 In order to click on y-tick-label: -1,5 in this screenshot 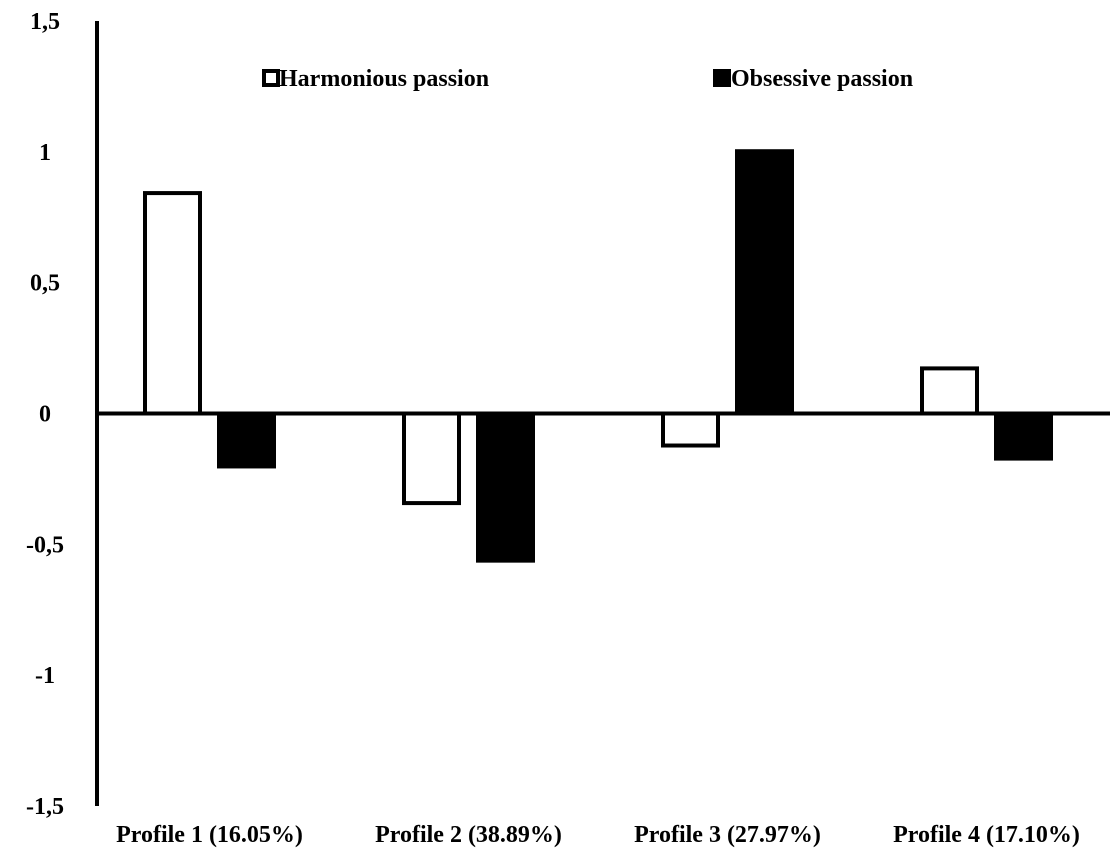, I will do `click(45, 807)`.